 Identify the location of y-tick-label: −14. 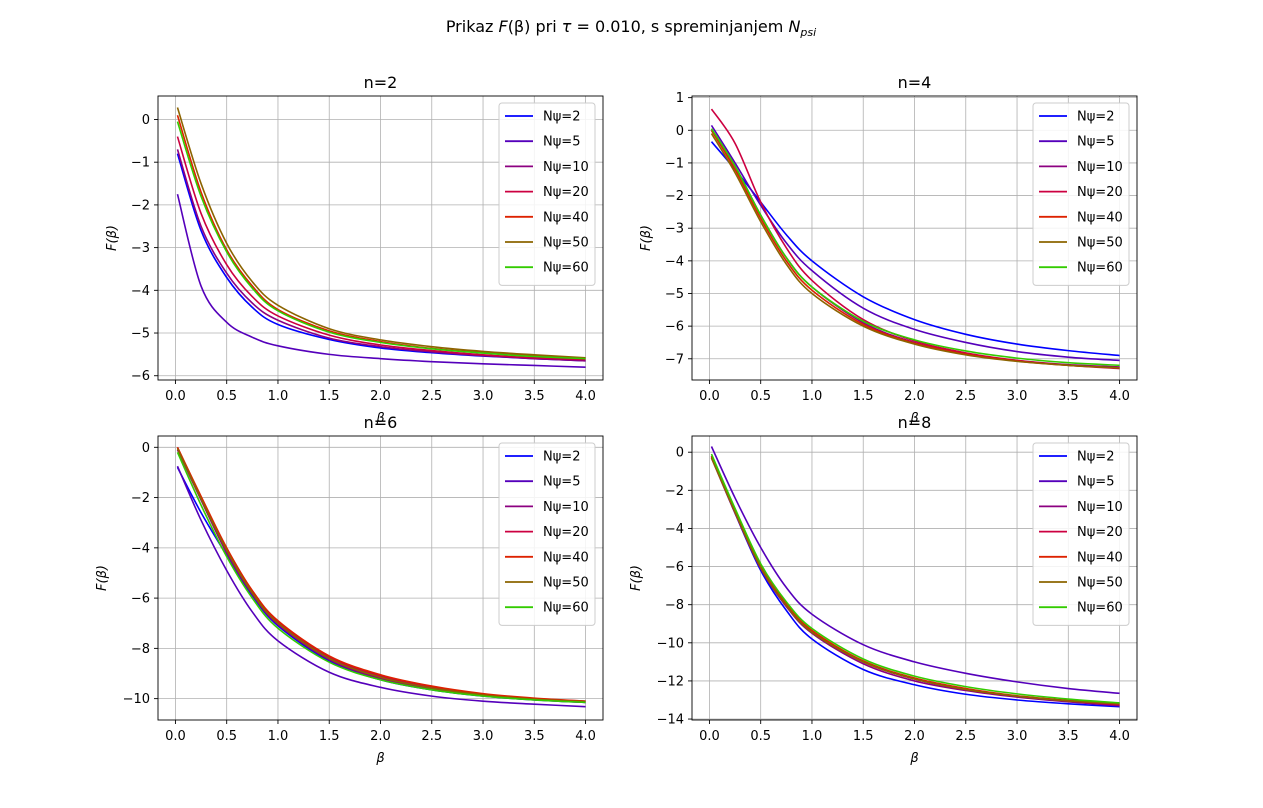
(670, 720).